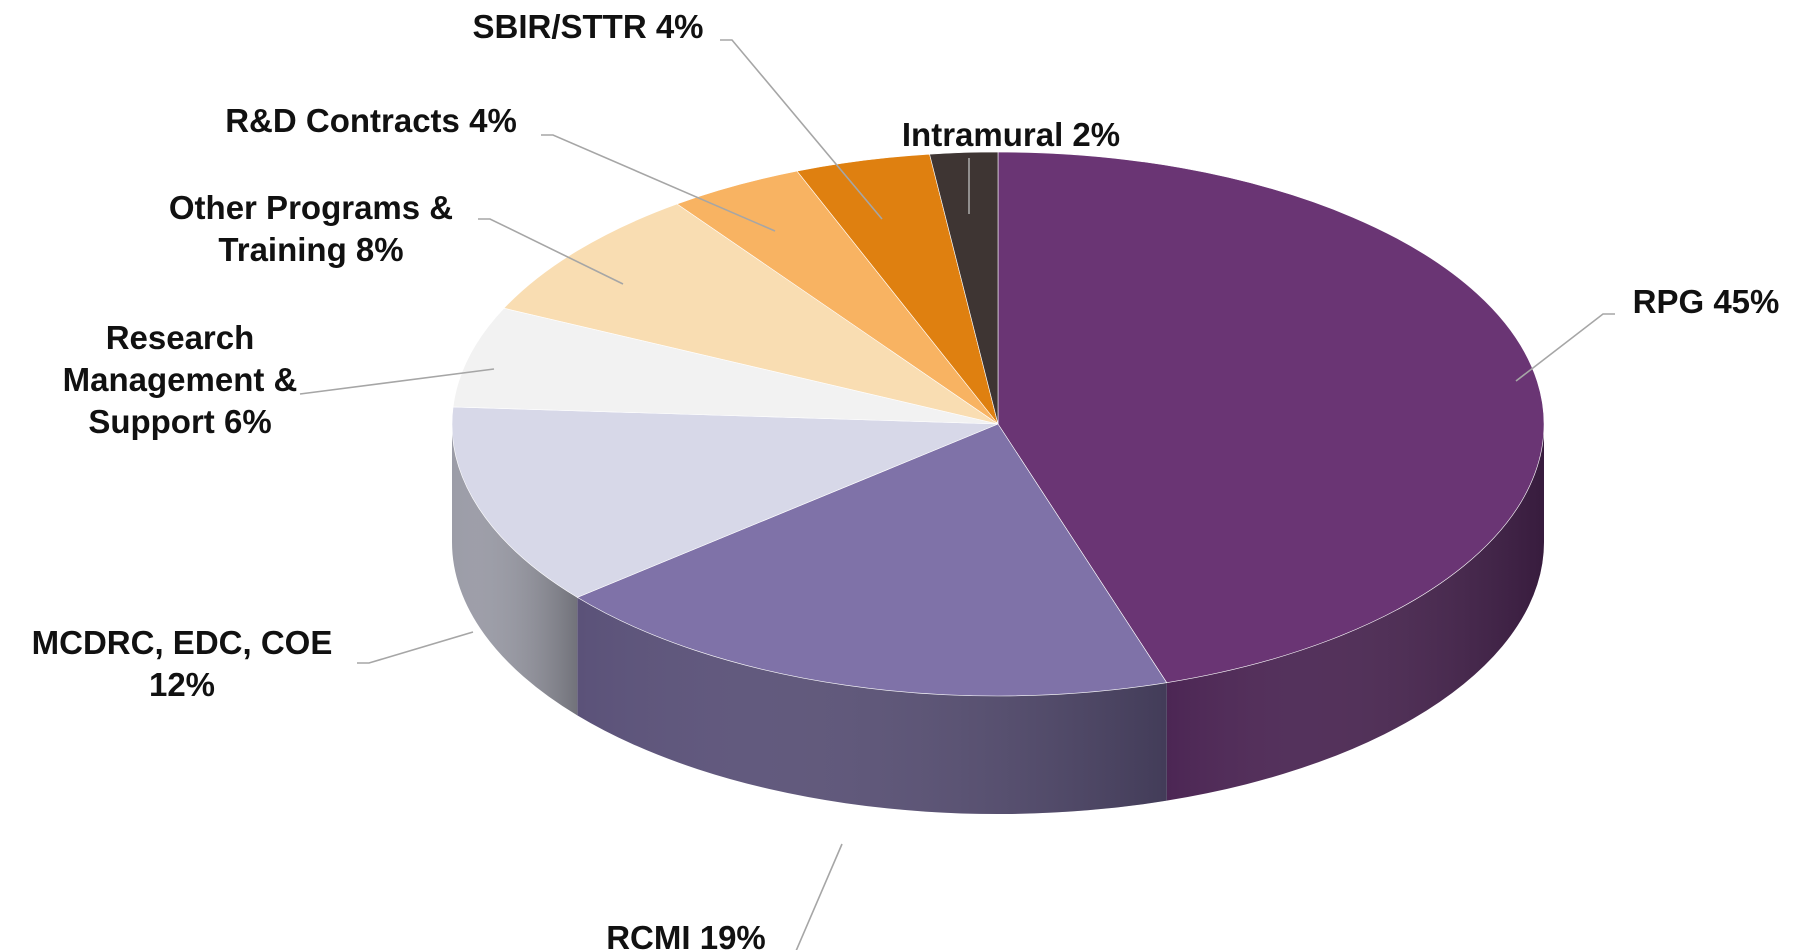 The image size is (1798, 950). Describe the element at coordinates (182, 664) in the screenshot. I see `slice-label: MCDRC, EDC, COE 12%` at that location.